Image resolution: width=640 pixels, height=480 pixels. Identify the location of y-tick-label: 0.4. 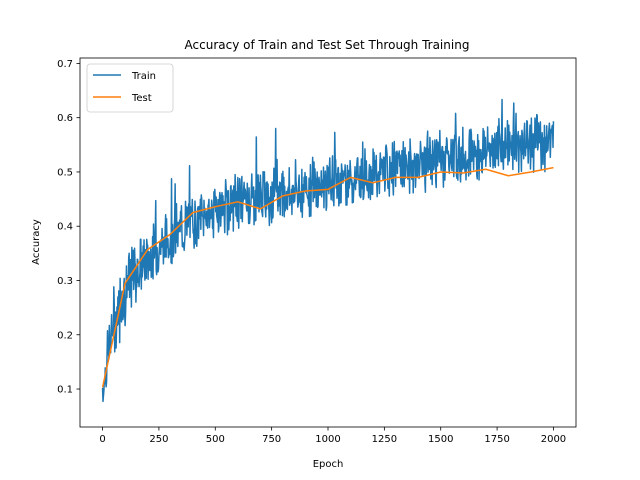
(65, 227).